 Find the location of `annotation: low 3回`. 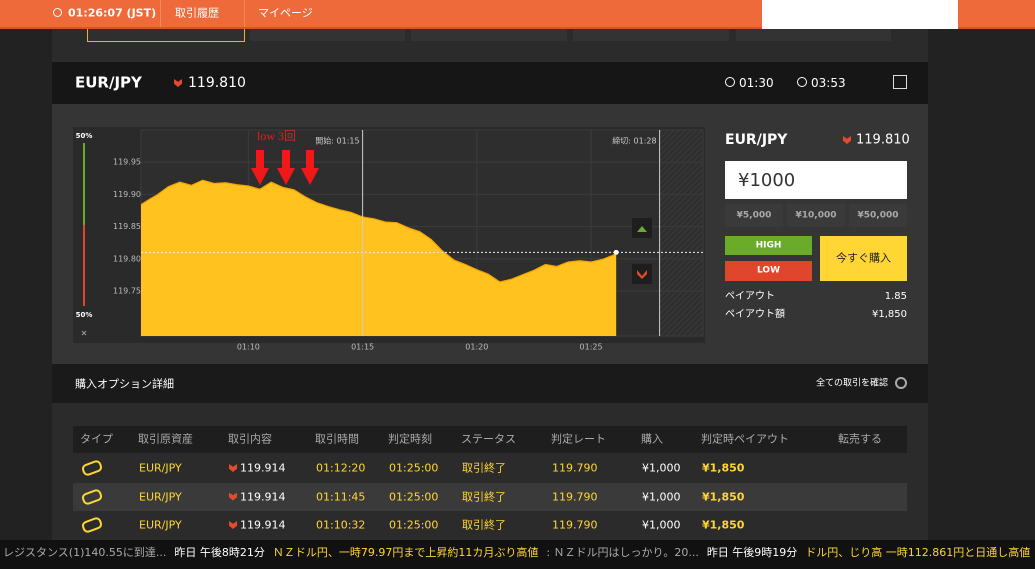

annotation: low 3回 is located at coordinates (276, 136).